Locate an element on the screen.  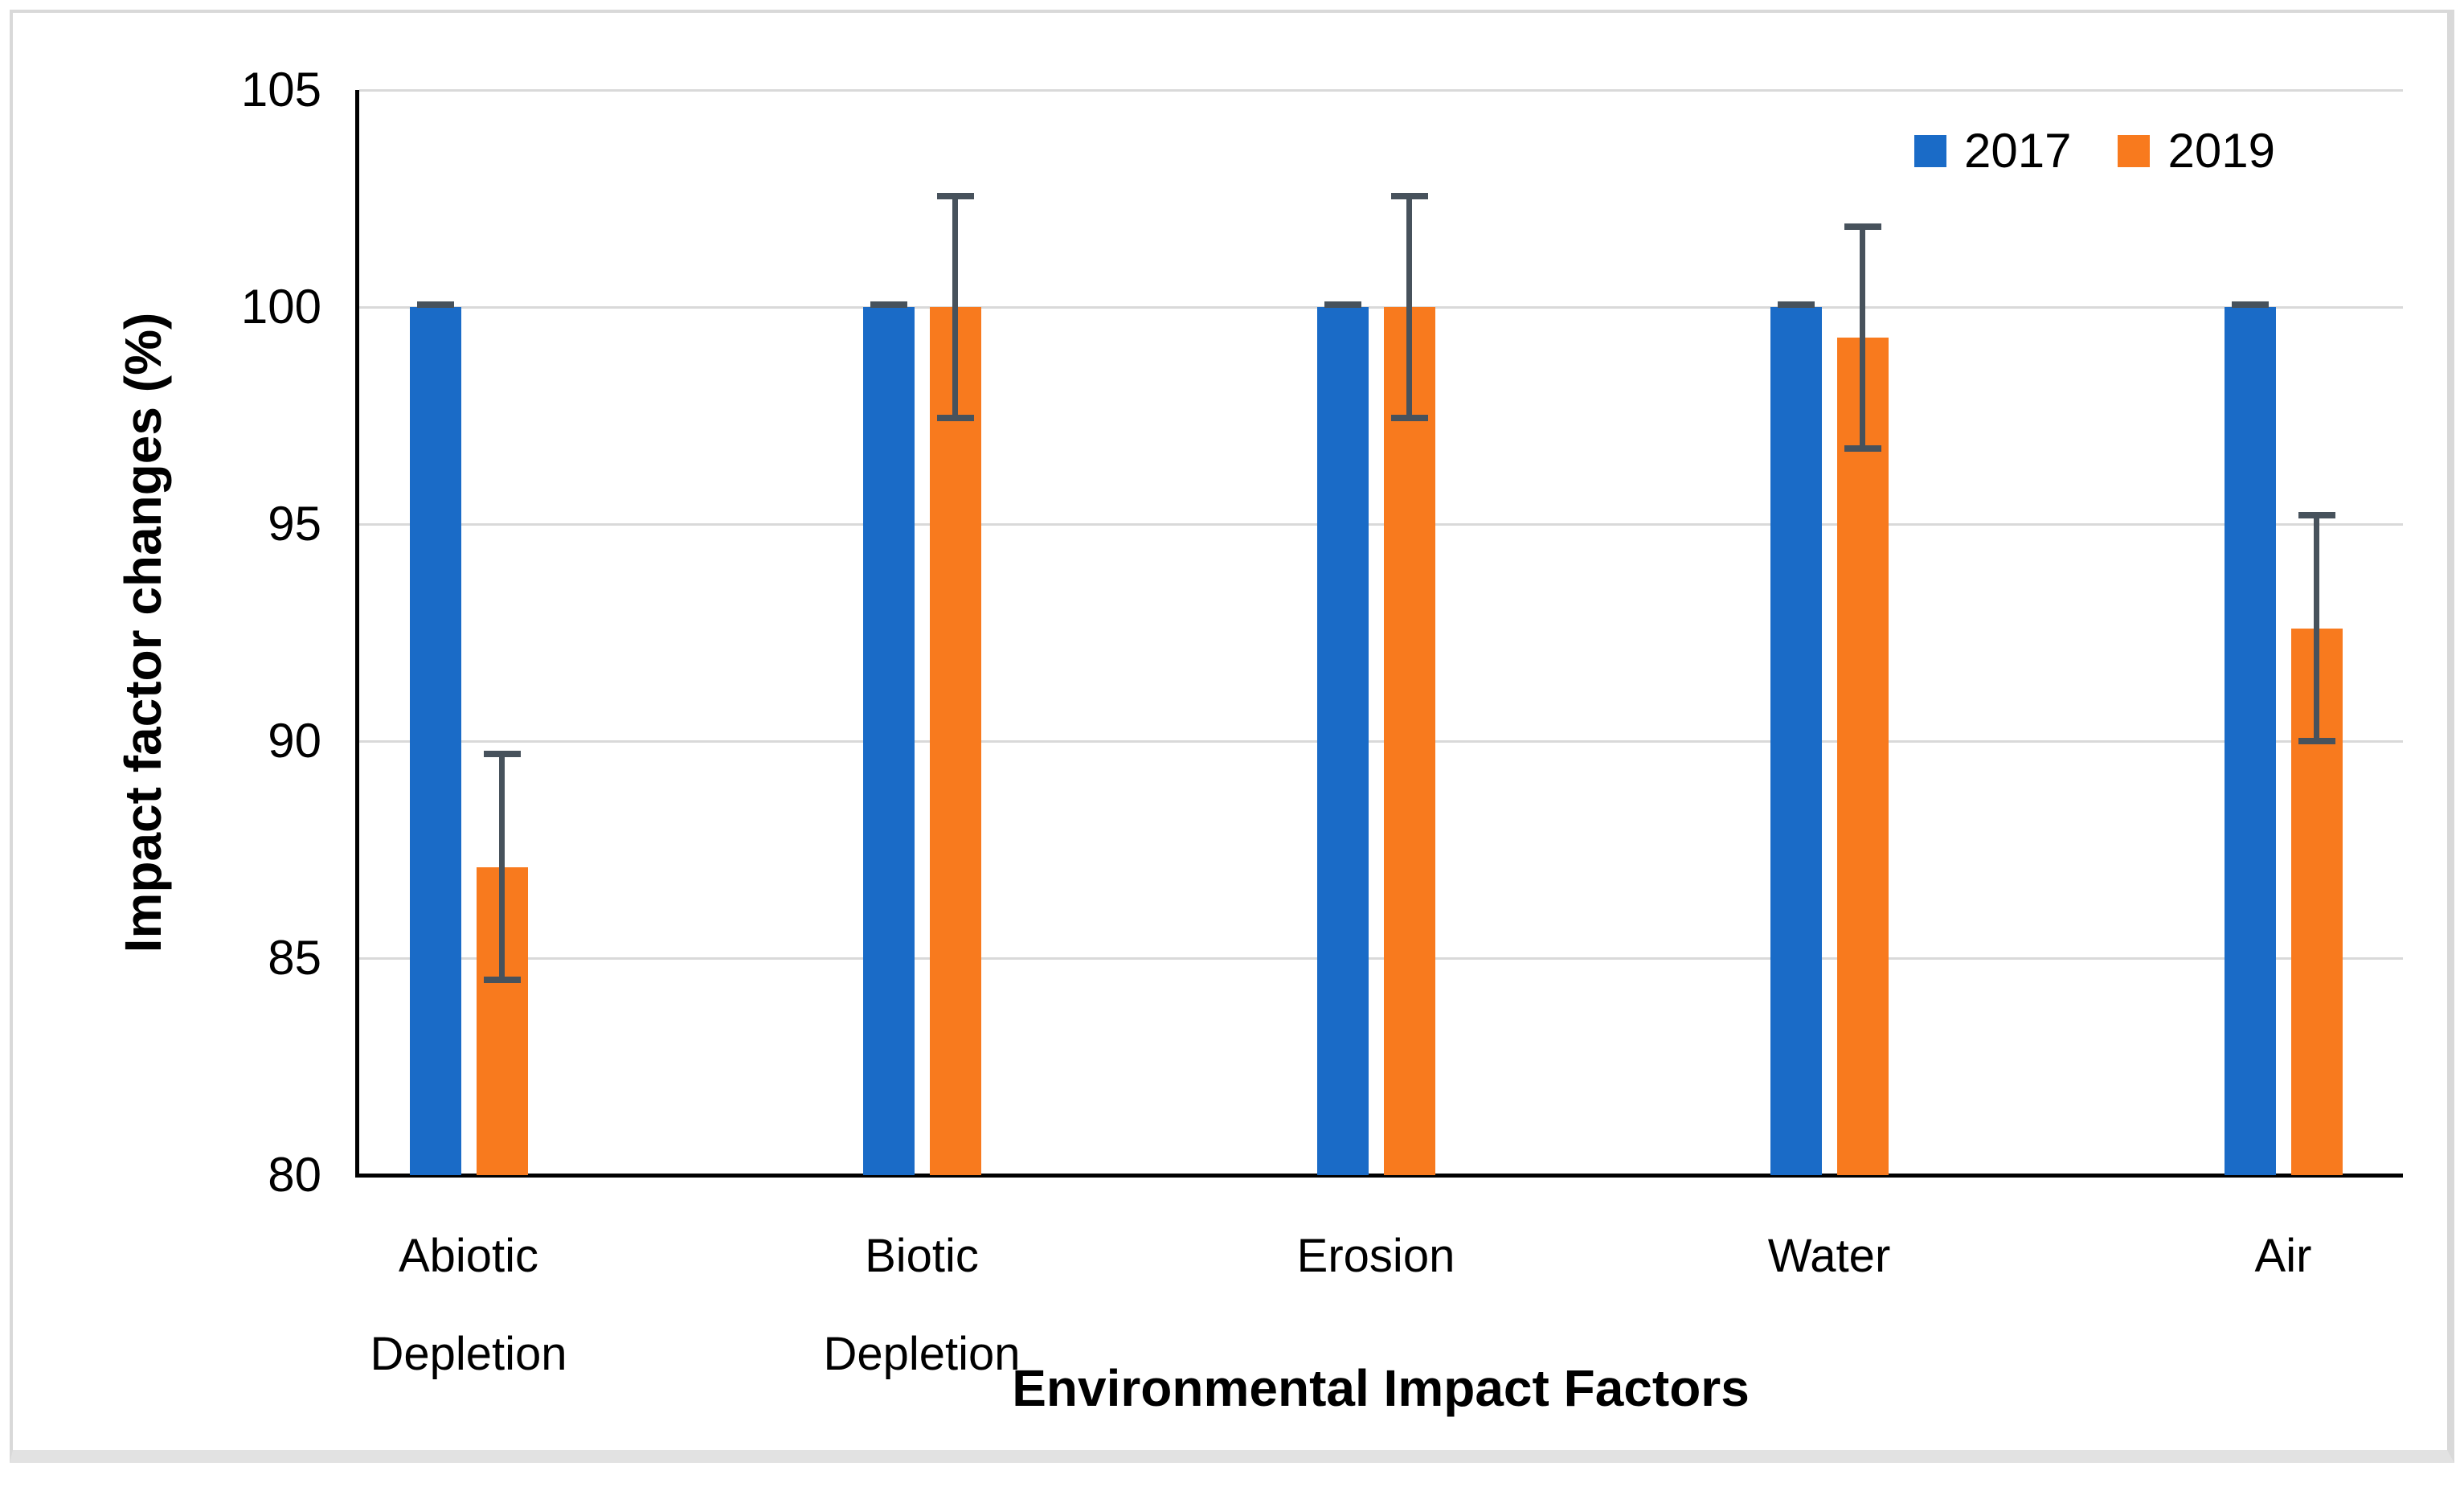
y-tick-label-95: 95 is located at coordinates (294, 524).